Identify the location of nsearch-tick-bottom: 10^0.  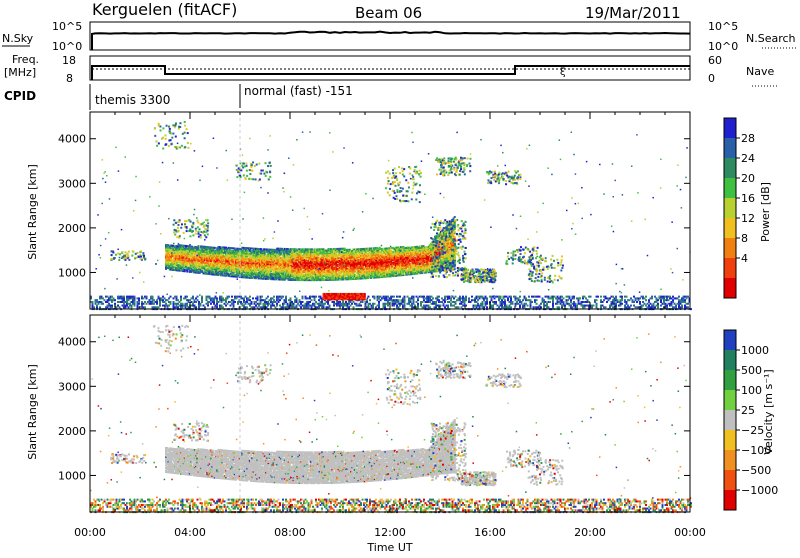
(723, 46).